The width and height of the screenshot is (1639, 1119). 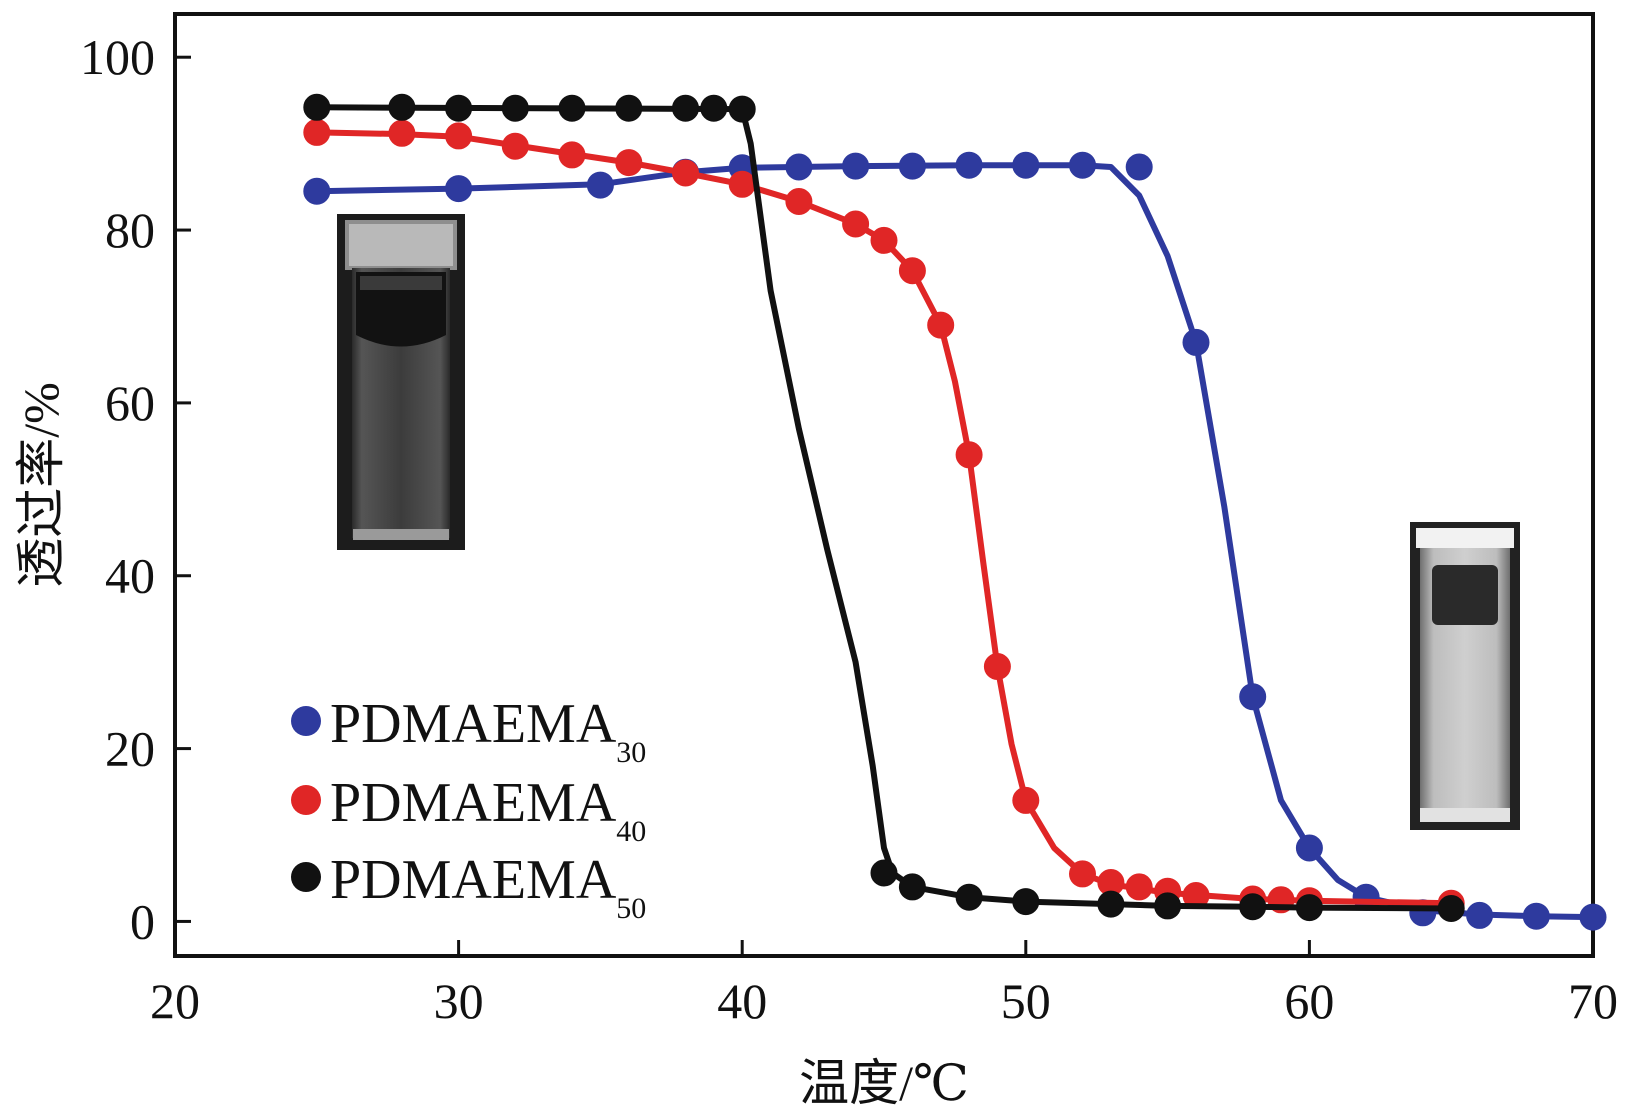 What do you see at coordinates (130, 576) in the screenshot?
I see `y-tick-label: 40` at bounding box center [130, 576].